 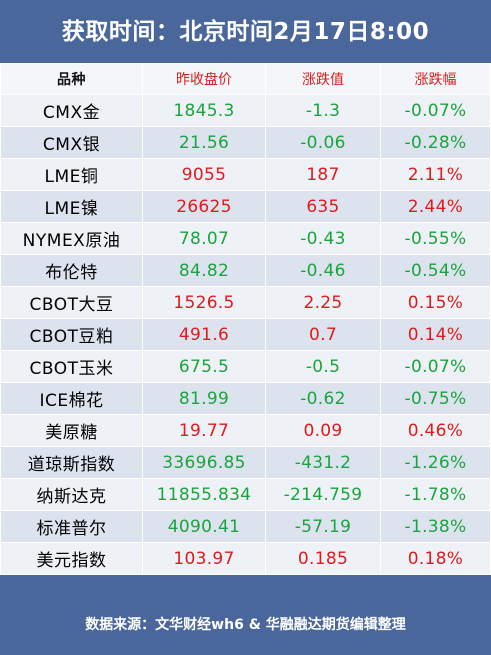 I want to click on row-close: 675.5, so click(x=204, y=366).